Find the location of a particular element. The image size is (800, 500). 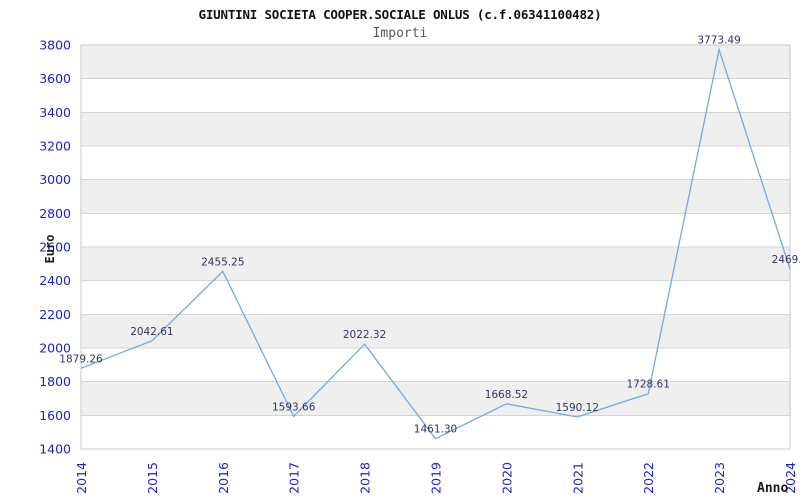

point-label: 2022.32 is located at coordinates (364, 335).